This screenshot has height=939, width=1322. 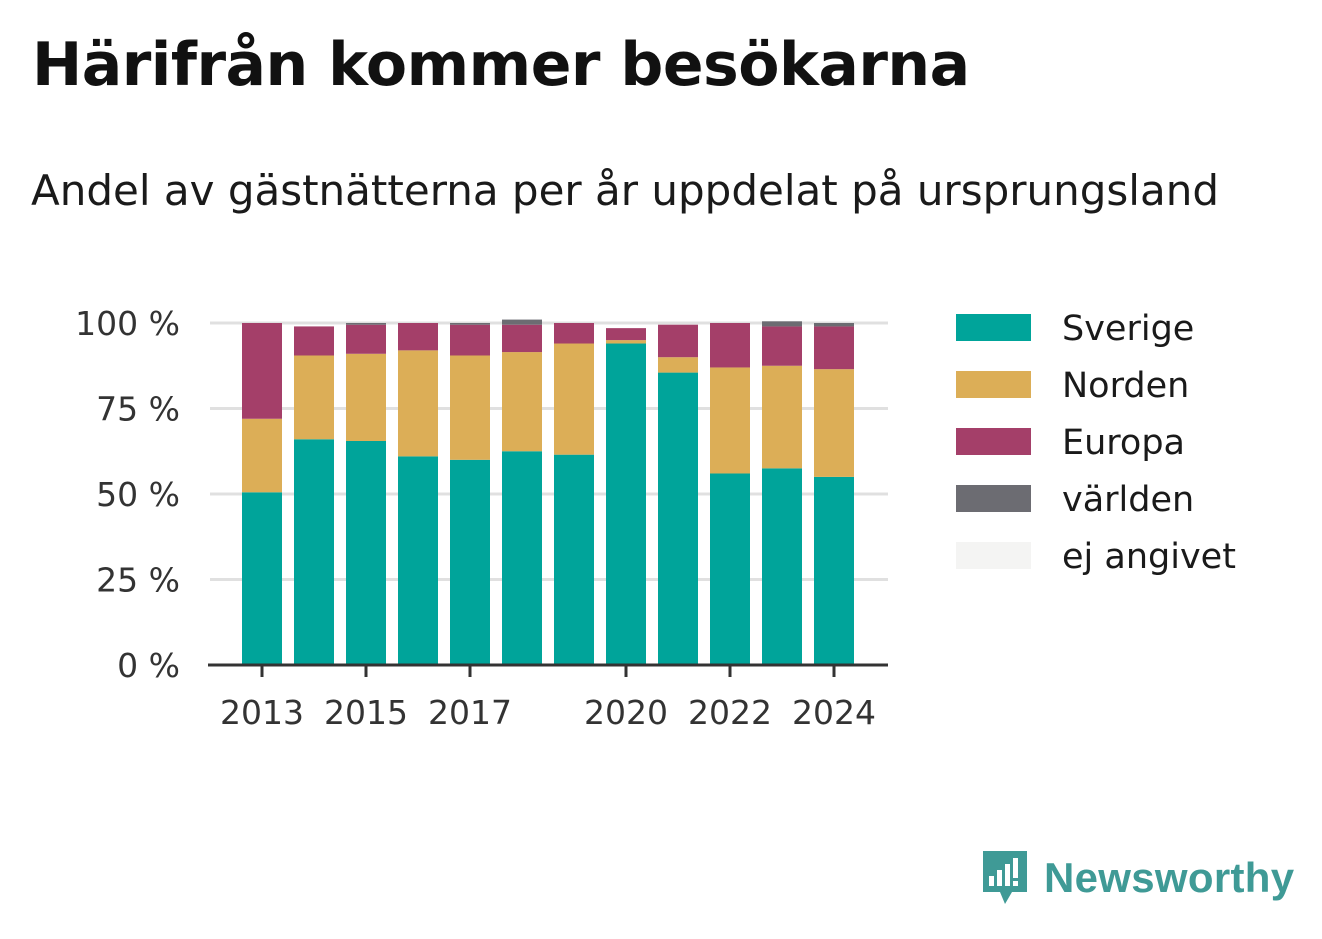 I want to click on brand-name: Newsworthy, so click(x=1169, y=877).